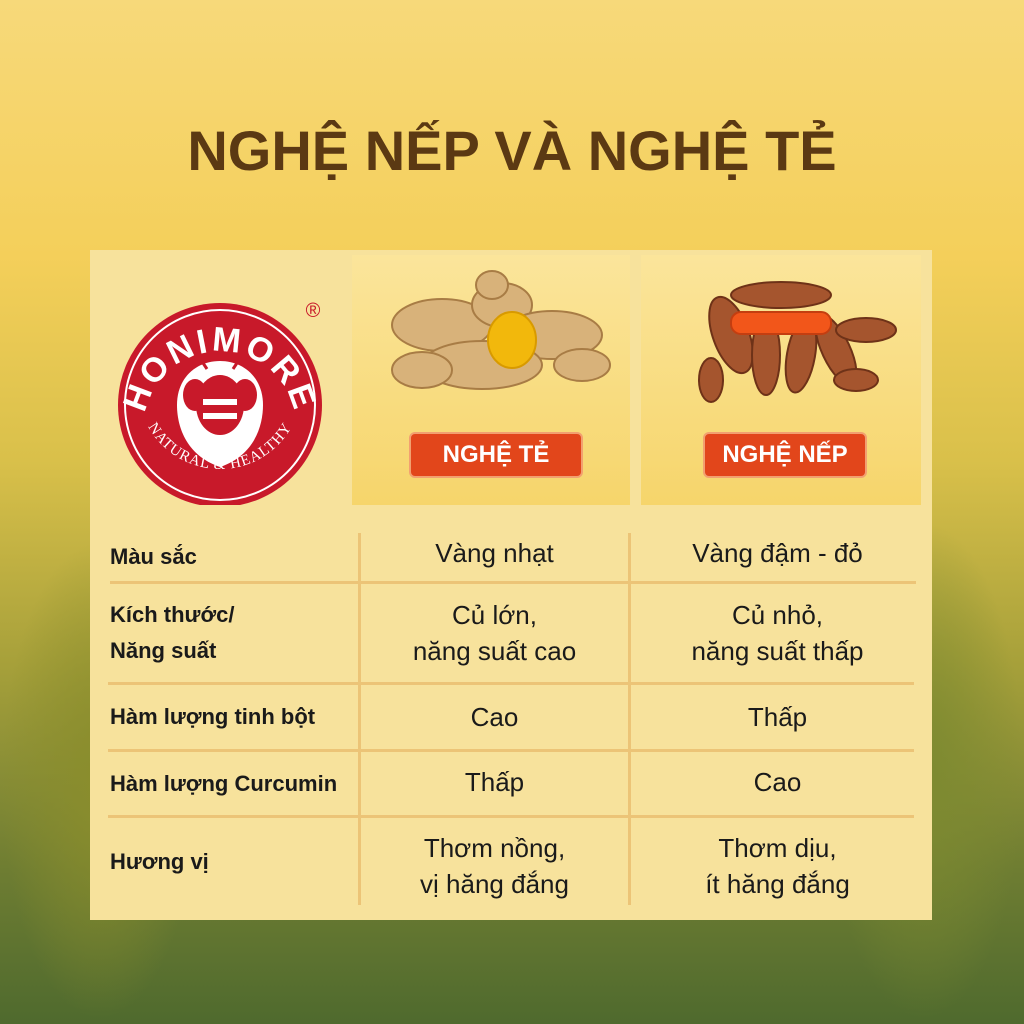  I want to click on nghe-te-image-box, so click(491, 380).